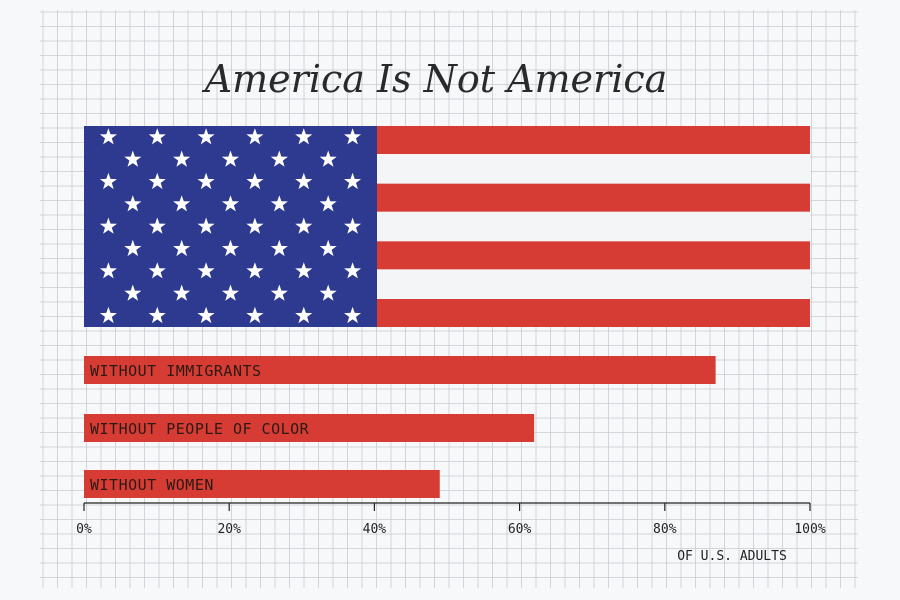 The image size is (900, 600). Describe the element at coordinates (451, 519) in the screenshot. I see `x-axis: 0% 20% 40% 60% 80% 100%` at that location.